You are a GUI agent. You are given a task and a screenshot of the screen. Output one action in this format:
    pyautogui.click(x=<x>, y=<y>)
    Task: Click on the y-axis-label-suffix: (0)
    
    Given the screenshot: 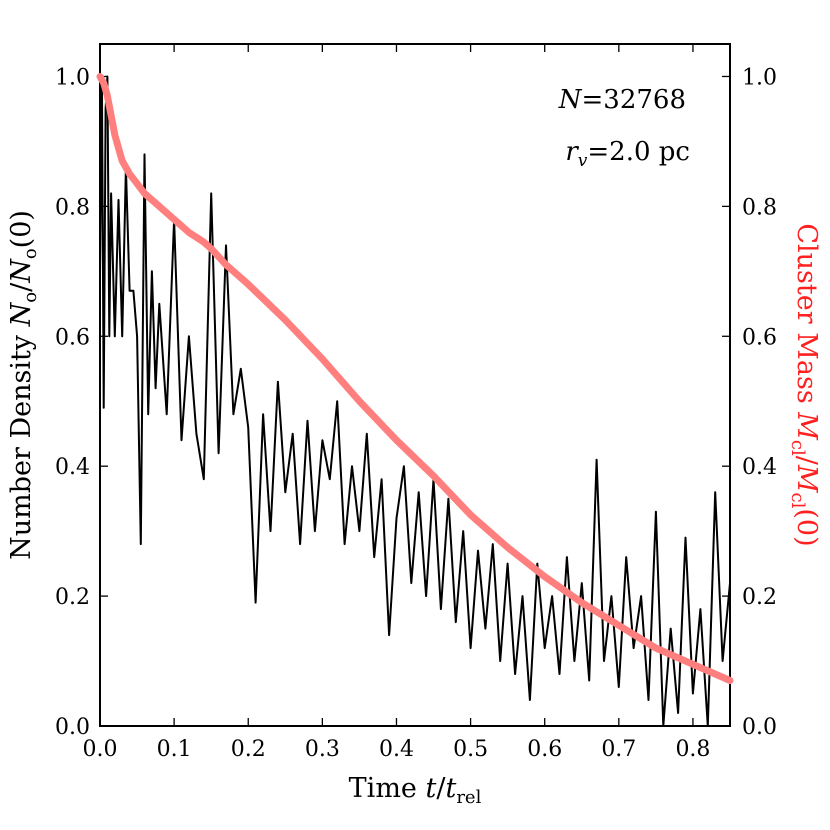 What is the action you would take?
    pyautogui.click(x=21, y=229)
    